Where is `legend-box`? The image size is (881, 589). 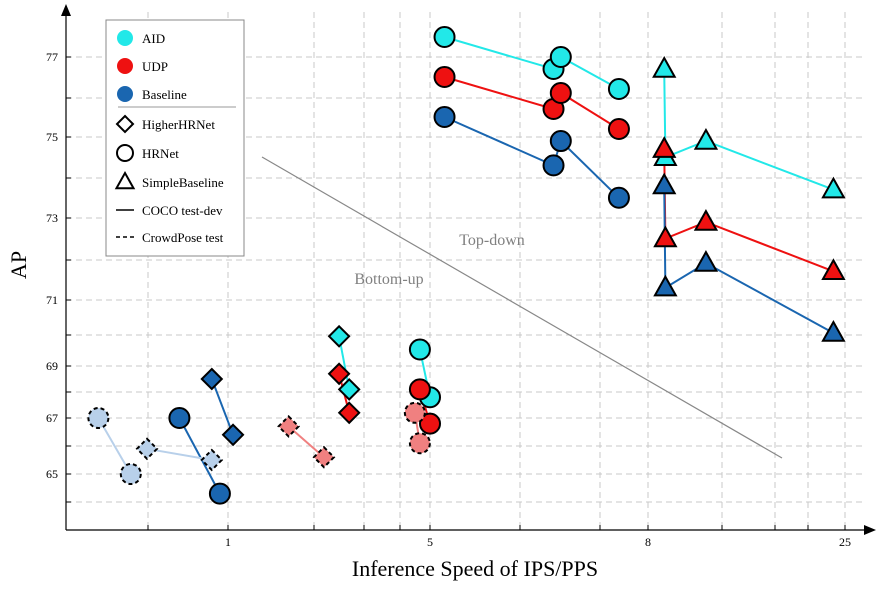 legend-box is located at coordinates (175, 138).